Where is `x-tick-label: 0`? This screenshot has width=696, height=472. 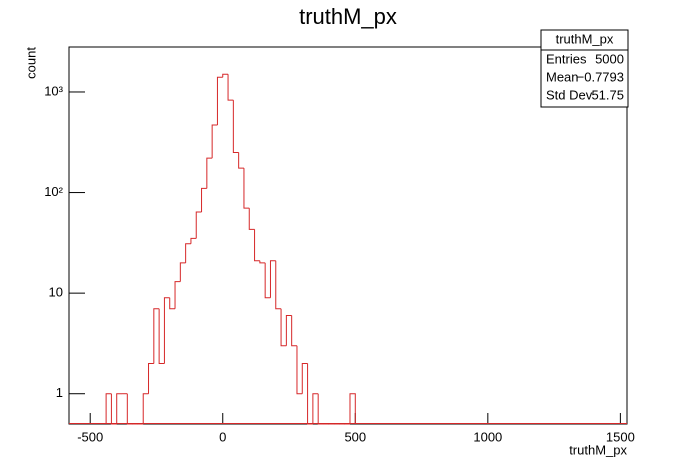
x-tick-label: 0 is located at coordinates (222, 436).